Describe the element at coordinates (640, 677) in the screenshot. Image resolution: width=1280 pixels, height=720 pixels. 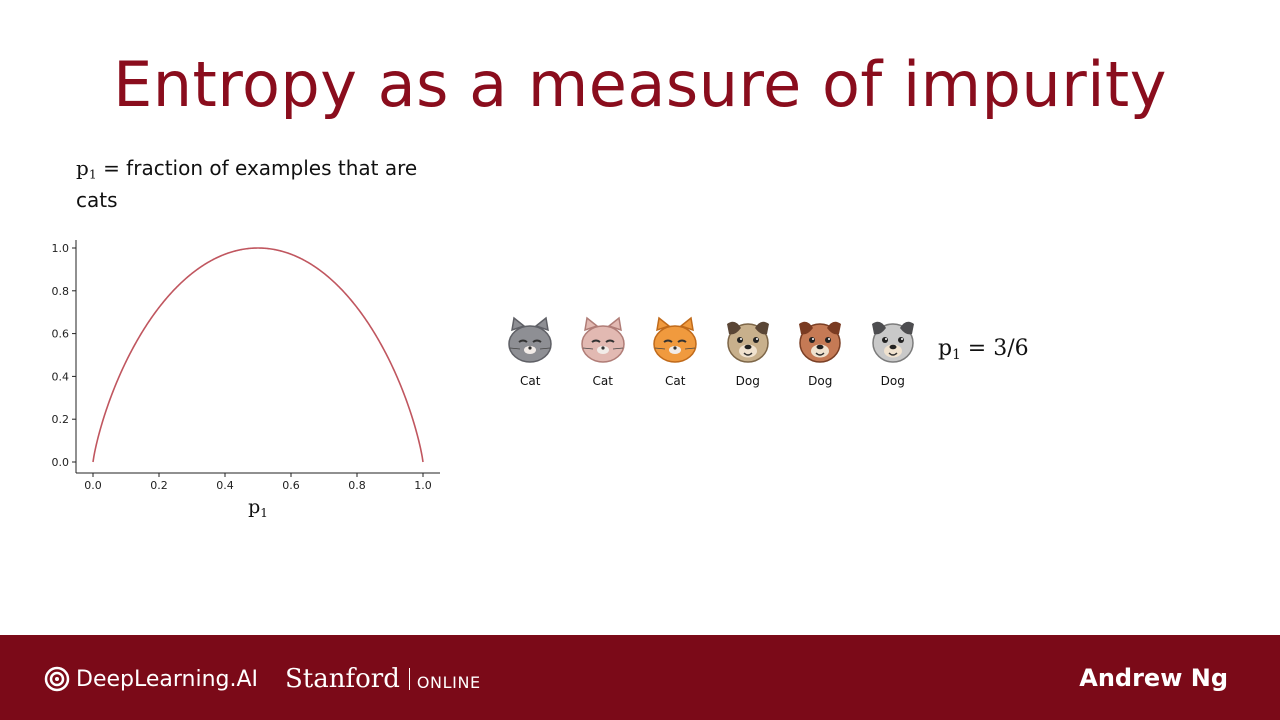
I see `footer-bar` at that location.